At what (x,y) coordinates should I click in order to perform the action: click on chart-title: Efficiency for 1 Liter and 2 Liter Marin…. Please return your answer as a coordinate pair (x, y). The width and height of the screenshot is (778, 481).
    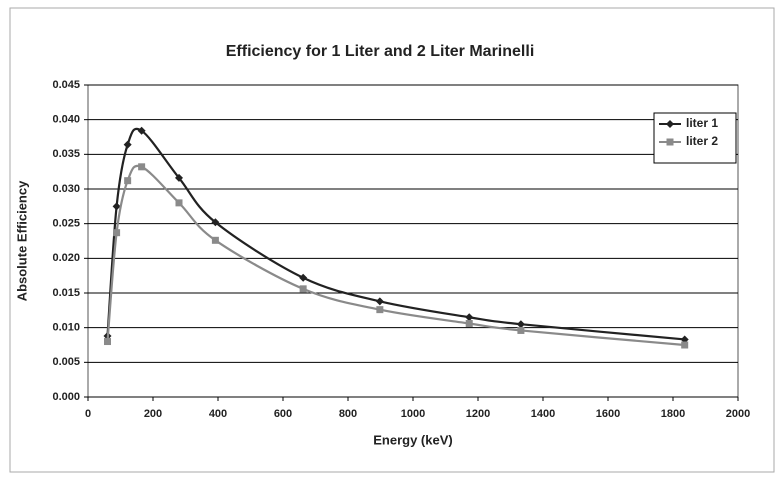
    Looking at the image, I should click on (380, 51).